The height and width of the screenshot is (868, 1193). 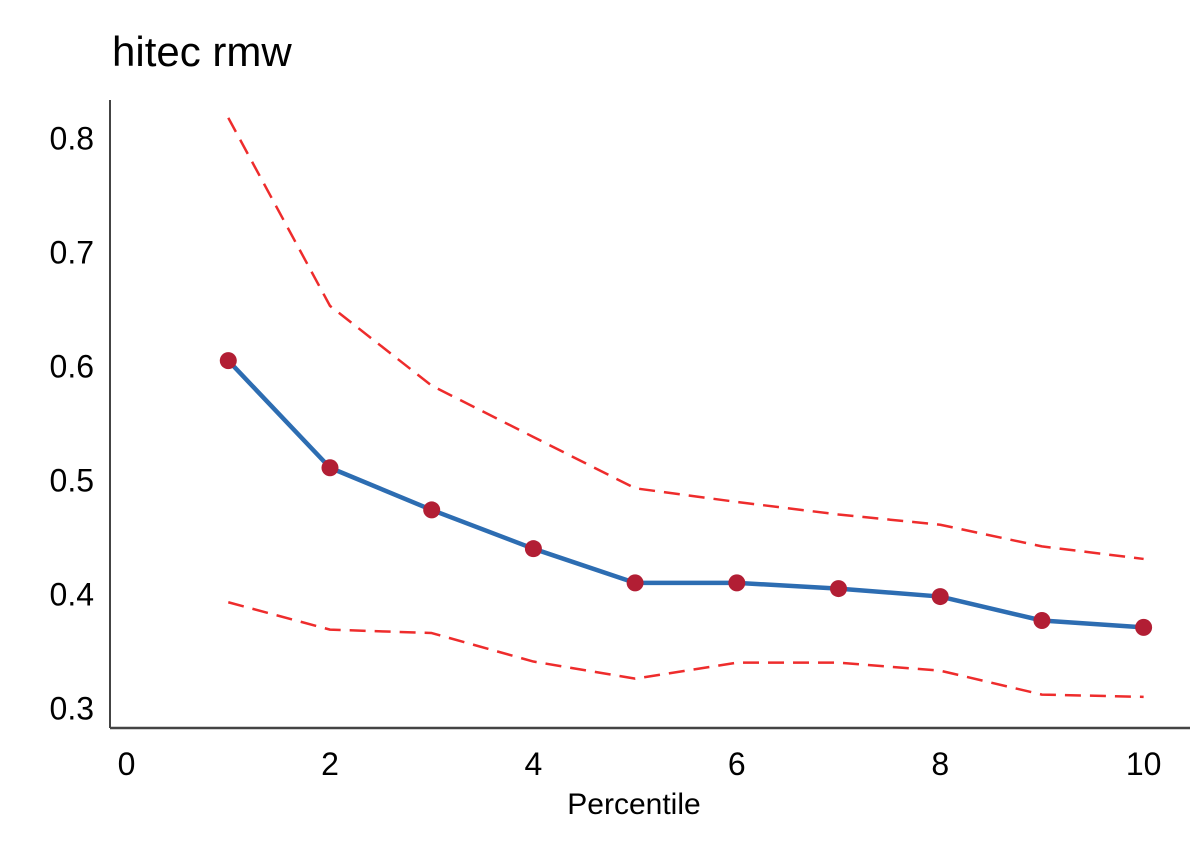 What do you see at coordinates (72, 708) in the screenshot?
I see `y-tick-label: 0.3` at bounding box center [72, 708].